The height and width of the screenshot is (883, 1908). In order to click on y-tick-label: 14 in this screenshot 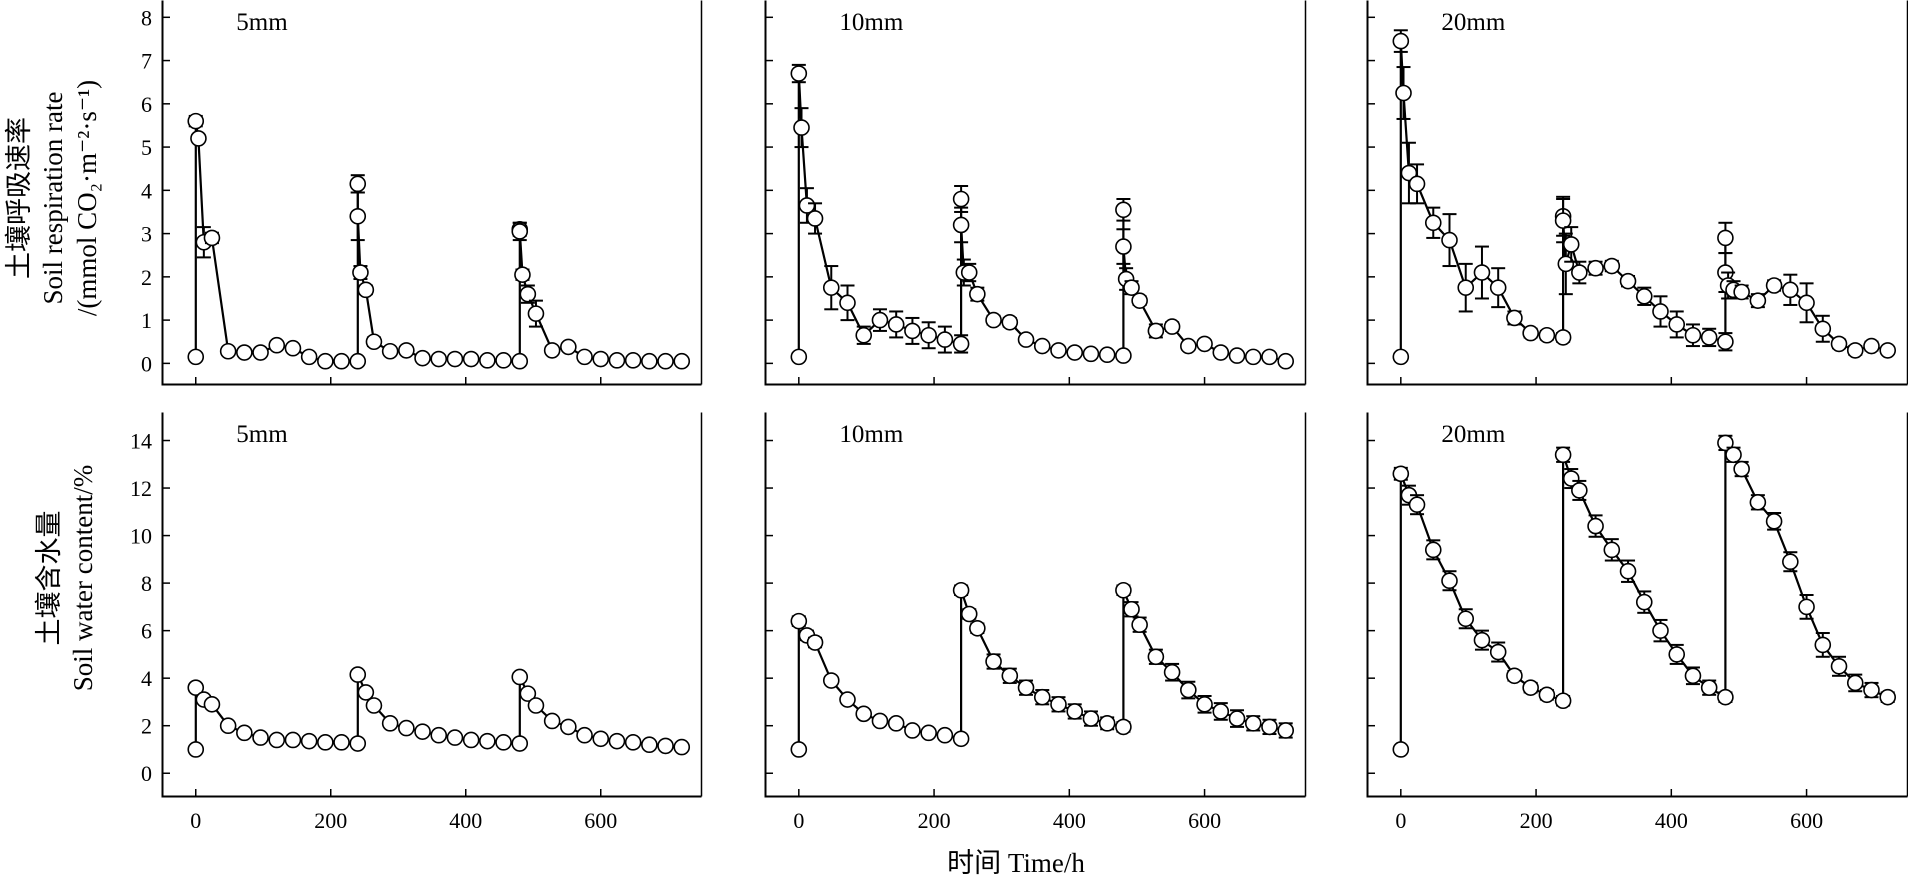, I will do `click(141, 441)`.